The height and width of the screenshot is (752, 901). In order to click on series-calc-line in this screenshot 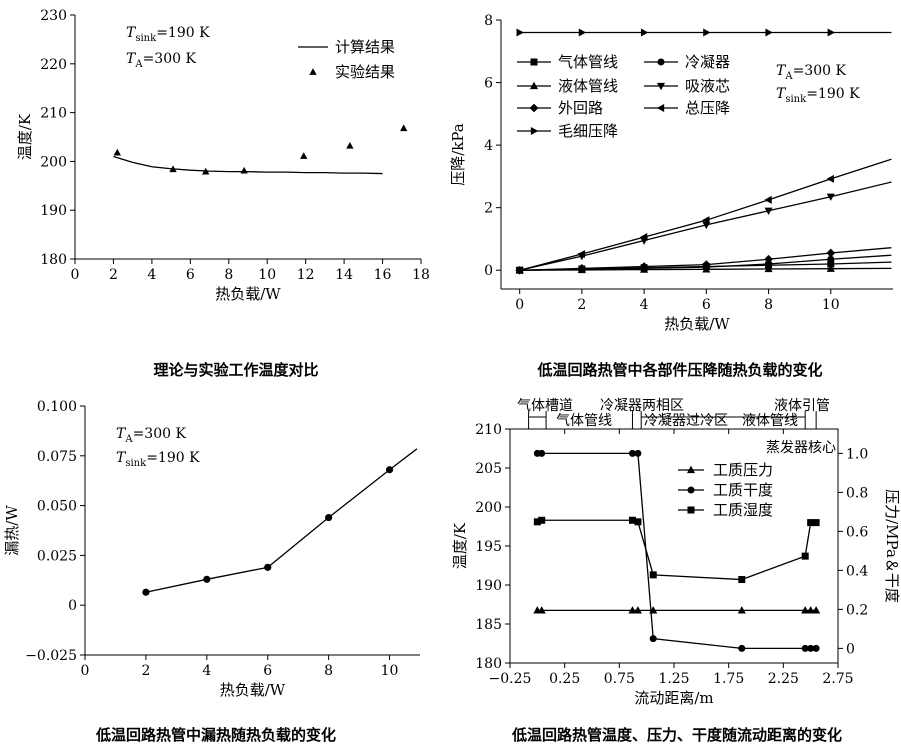, I will do `click(248, 165)`.